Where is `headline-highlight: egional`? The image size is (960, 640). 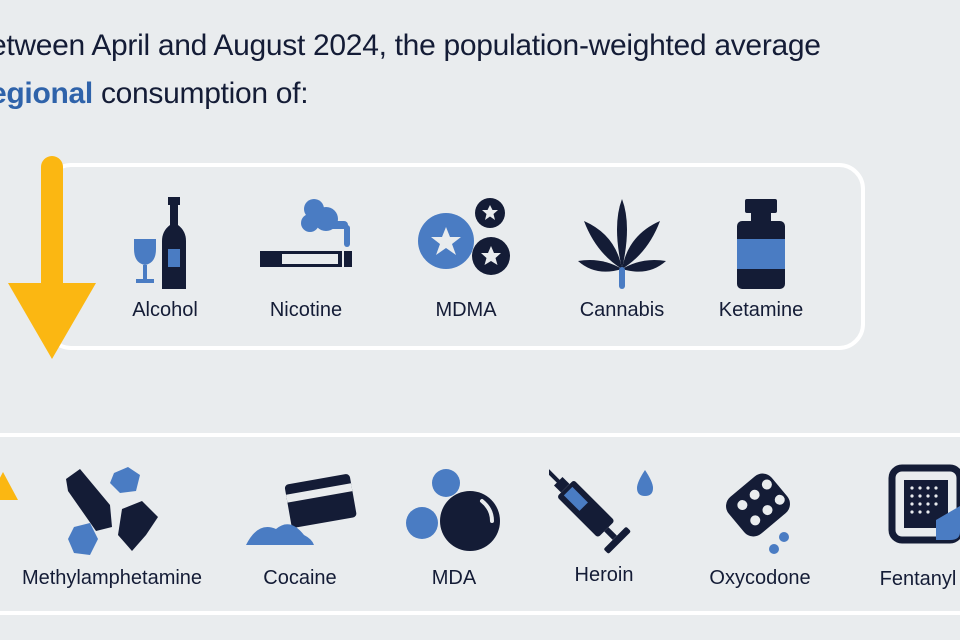
headline-highlight: egional is located at coordinates (46, 93).